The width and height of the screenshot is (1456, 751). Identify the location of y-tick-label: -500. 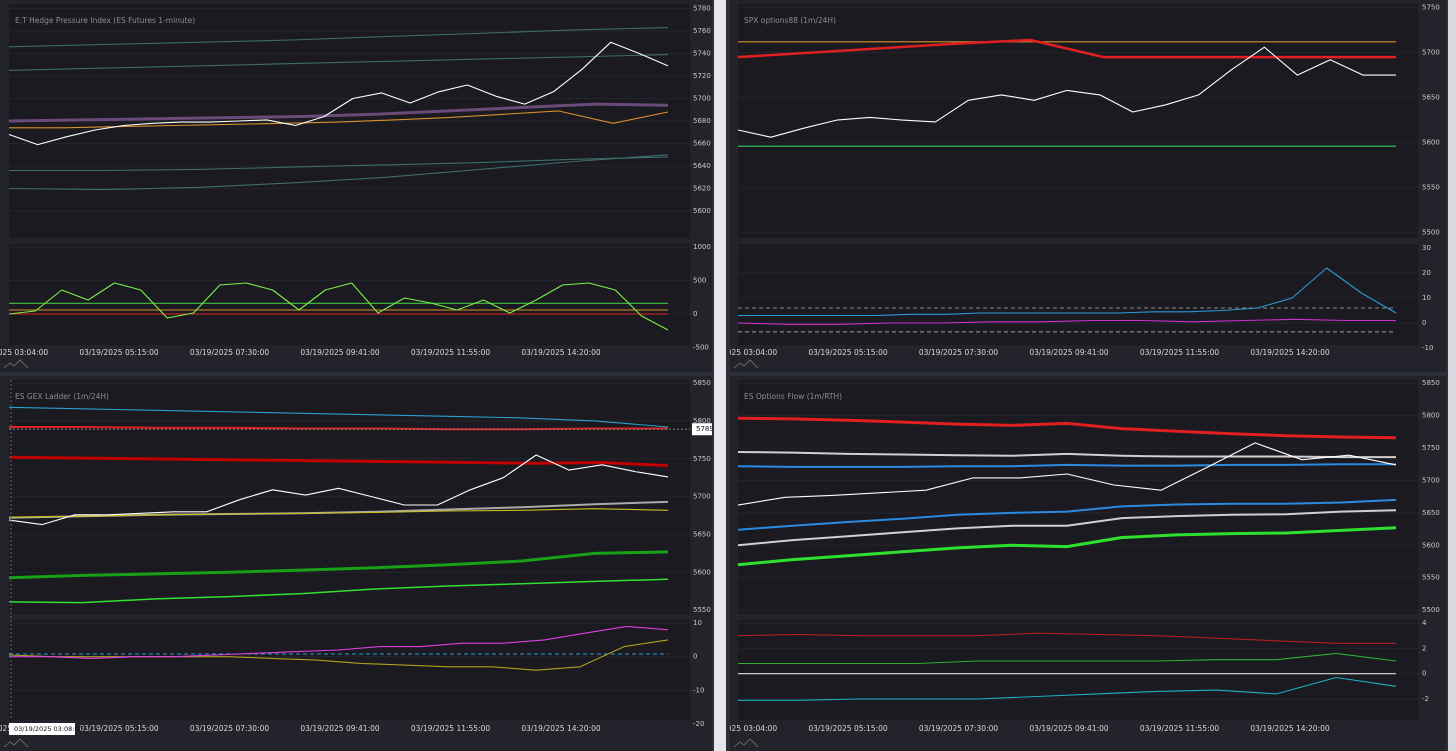
(701, 347).